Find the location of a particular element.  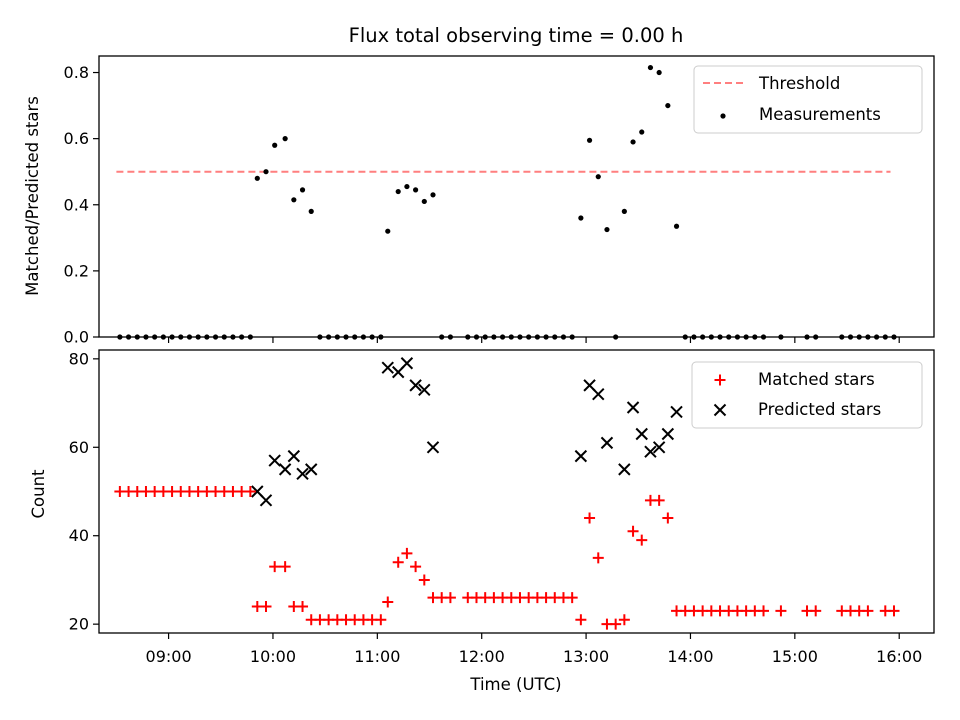

x-tick-label: 14:00 is located at coordinates (690, 656).